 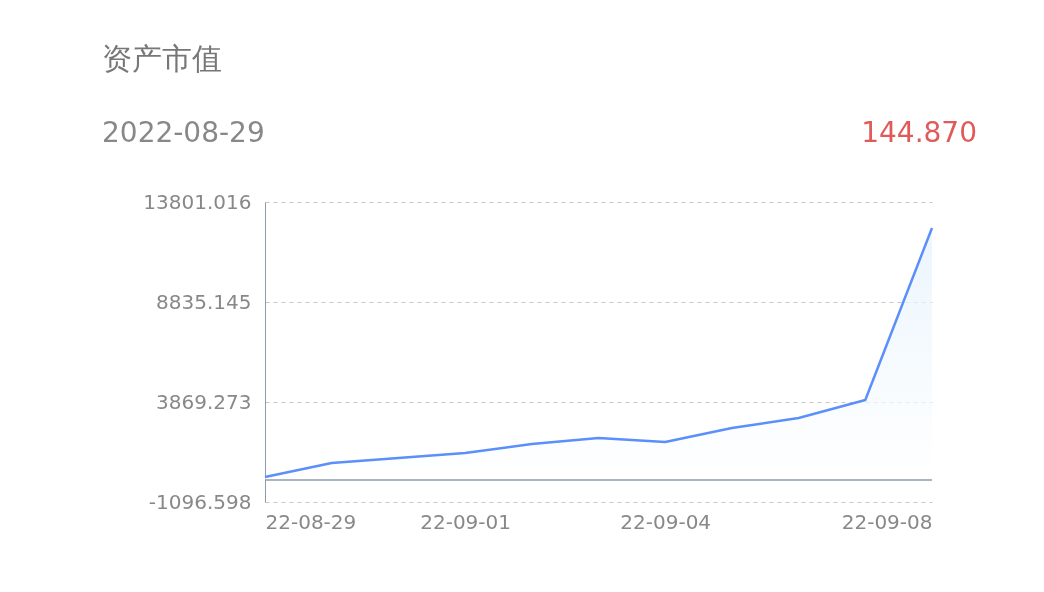 What do you see at coordinates (311, 521) in the screenshot?
I see `x-tick-label: 22-08-29` at bounding box center [311, 521].